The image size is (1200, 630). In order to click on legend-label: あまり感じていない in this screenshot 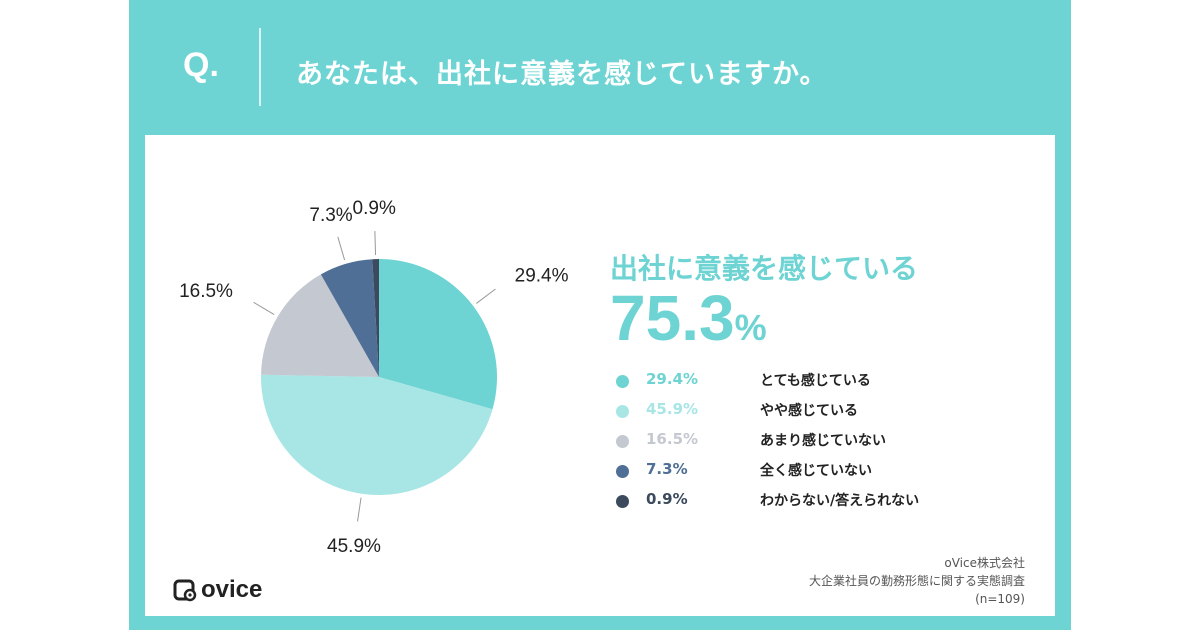, I will do `click(823, 441)`.